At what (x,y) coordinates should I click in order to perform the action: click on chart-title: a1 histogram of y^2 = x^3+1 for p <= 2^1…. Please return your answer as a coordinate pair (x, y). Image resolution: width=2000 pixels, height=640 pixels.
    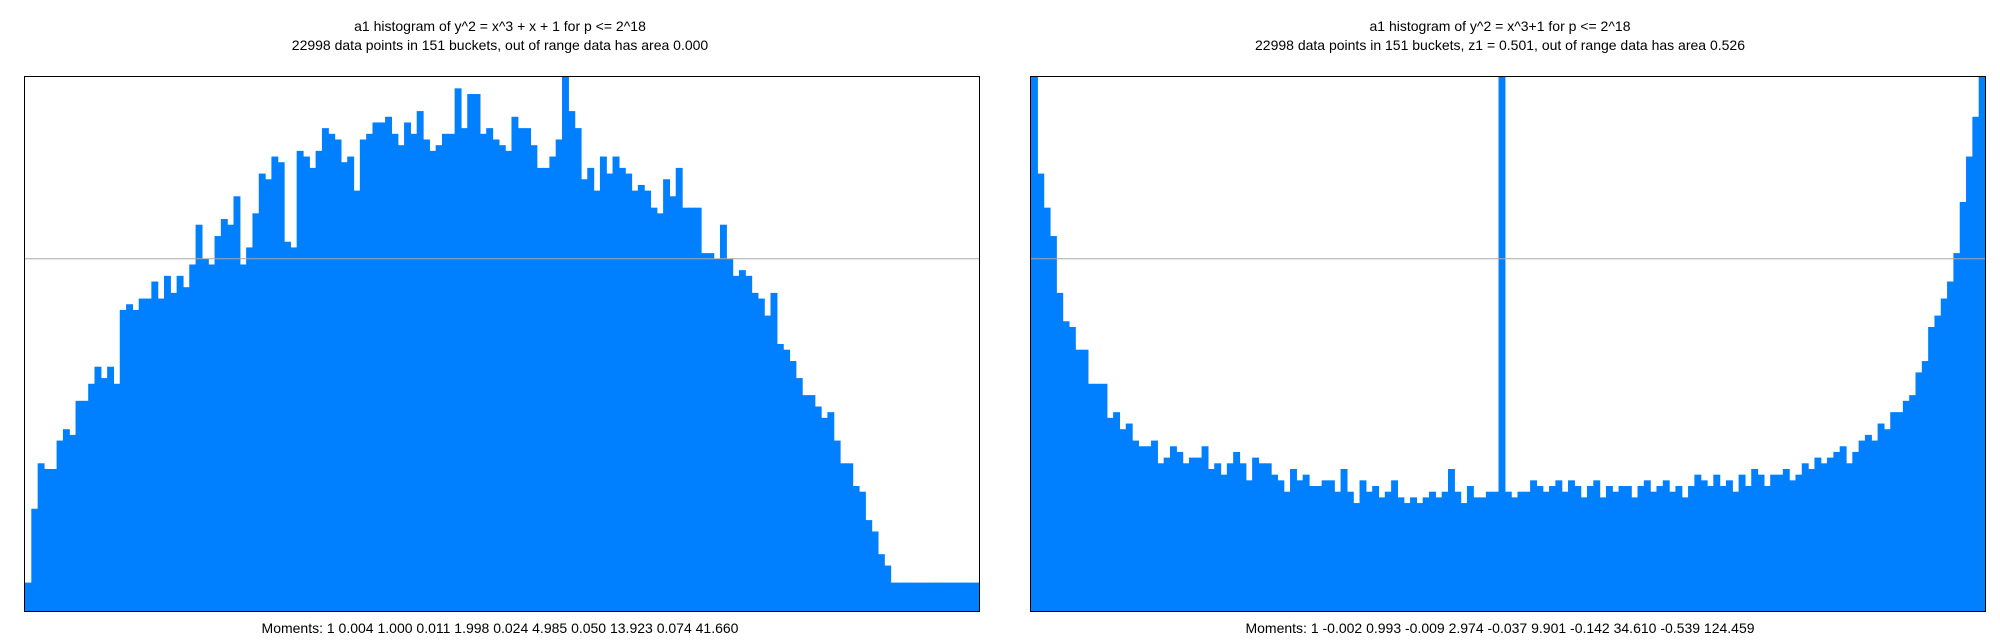
    Looking at the image, I should click on (1500, 26).